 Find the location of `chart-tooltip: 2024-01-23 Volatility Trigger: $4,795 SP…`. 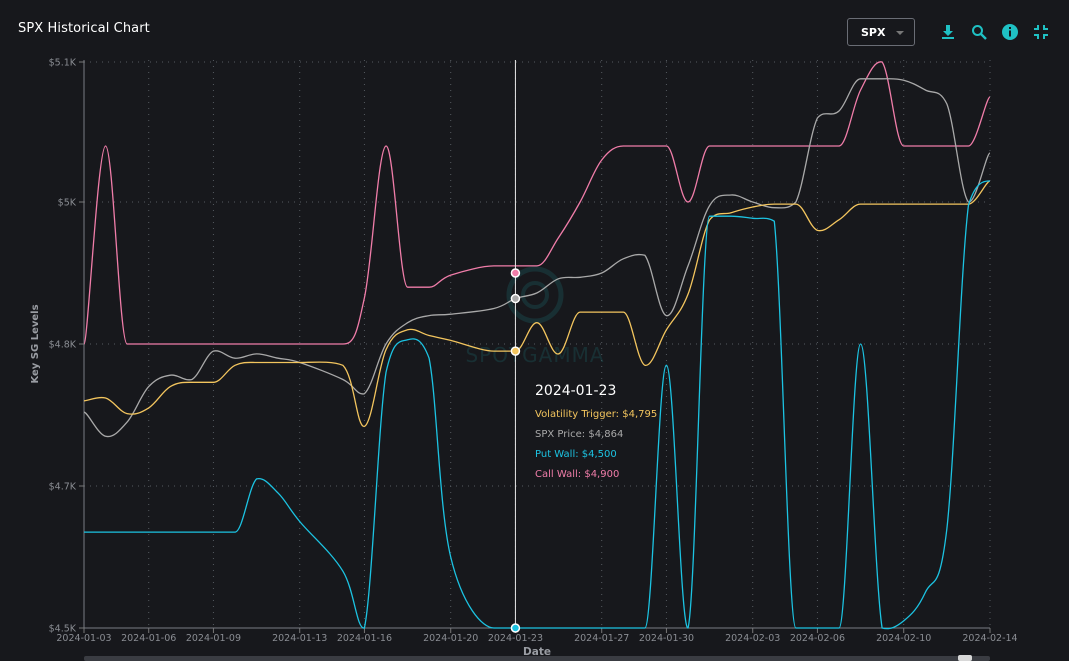

chart-tooltip: 2024-01-23 Volatility Trigger: $4,795 SP… is located at coordinates (596, 436).